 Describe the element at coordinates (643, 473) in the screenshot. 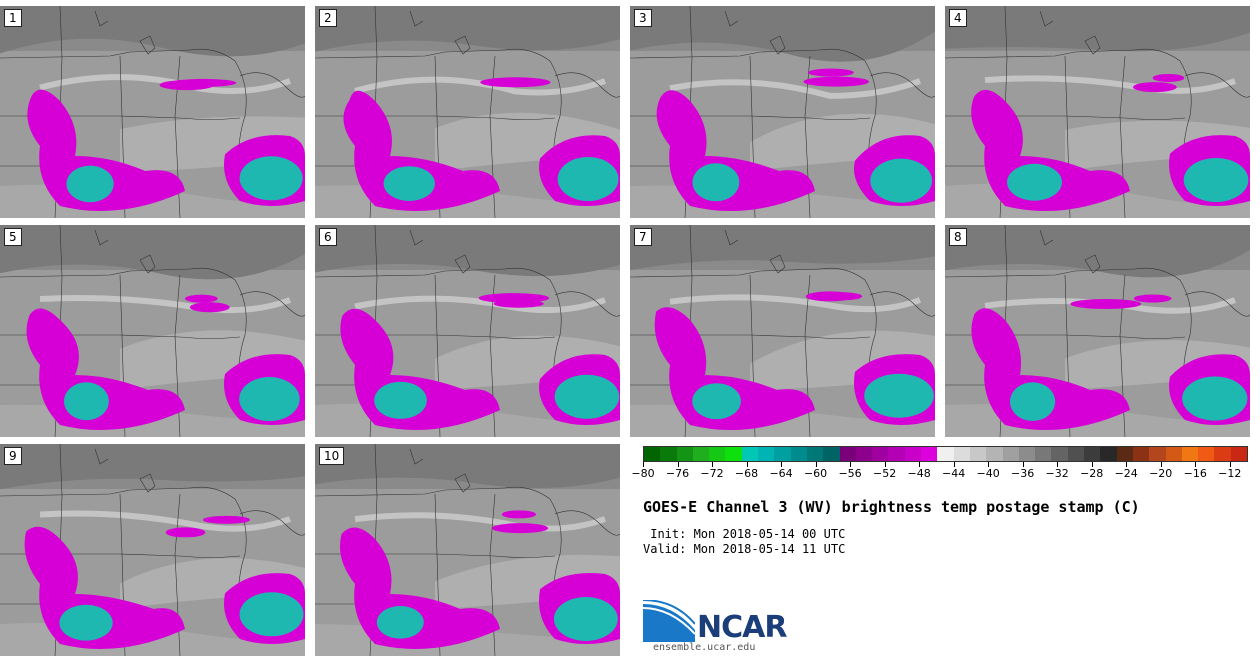

I see `colorbar-tick-label: −80` at that location.